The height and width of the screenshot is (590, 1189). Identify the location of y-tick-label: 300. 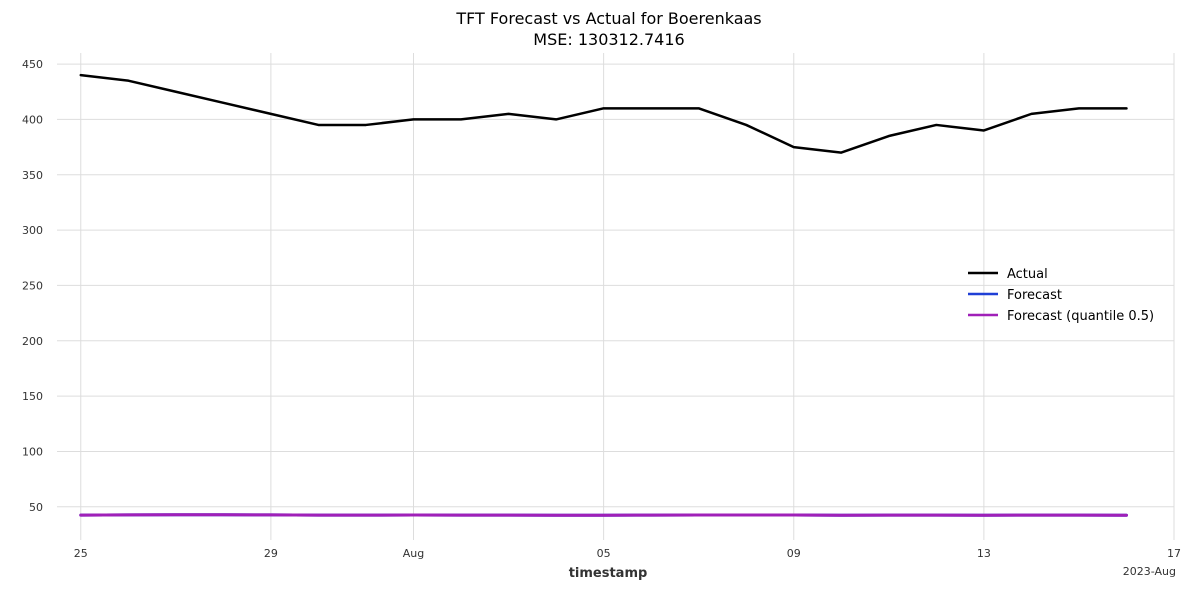
(32, 230).